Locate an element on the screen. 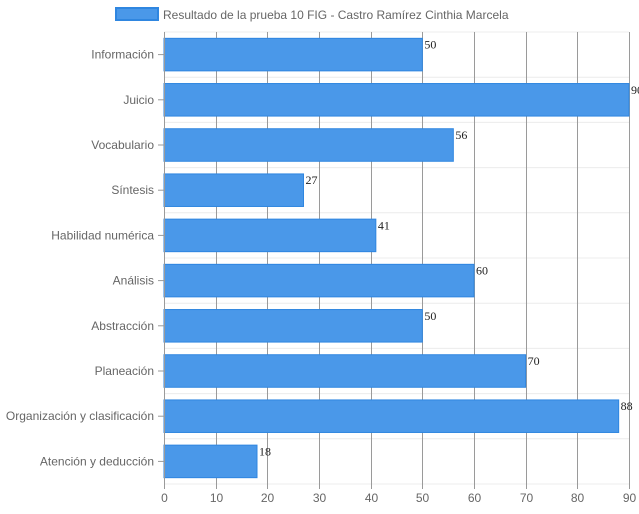 This screenshot has height=514, width=639. category-label: Planeación is located at coordinates (124, 371).